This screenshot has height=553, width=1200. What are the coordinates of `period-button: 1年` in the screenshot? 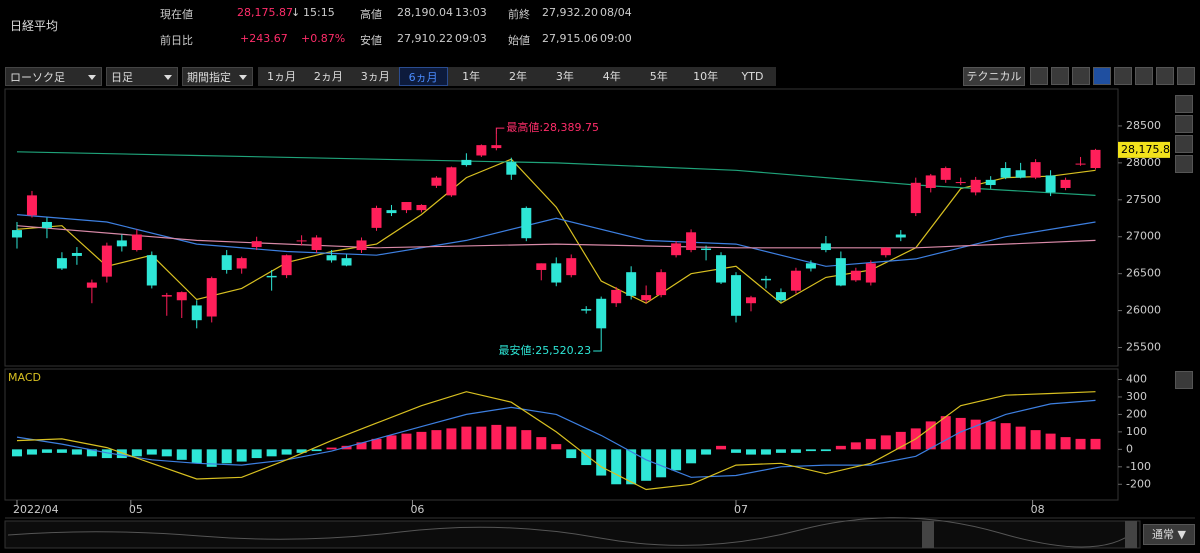 It's located at (471, 76).